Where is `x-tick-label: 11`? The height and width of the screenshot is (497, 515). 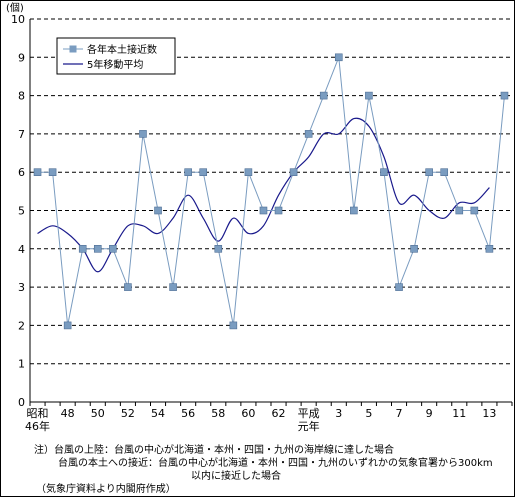 x-tick-label: 11 is located at coordinates (459, 413).